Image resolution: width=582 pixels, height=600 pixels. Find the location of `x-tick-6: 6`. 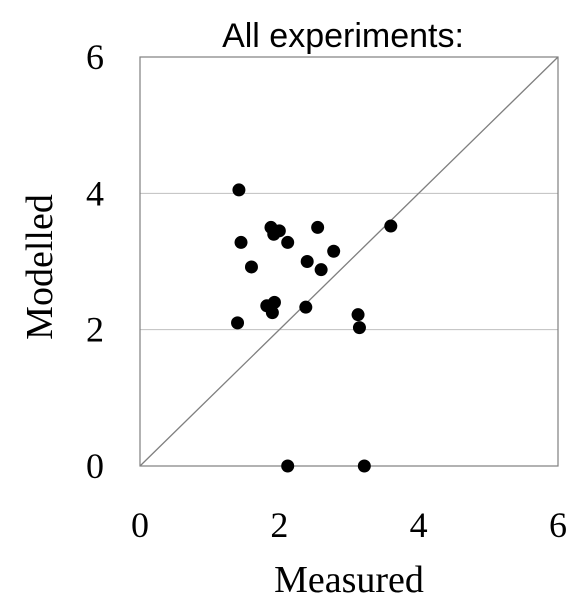

x-tick-6: 6 is located at coordinates (558, 525).